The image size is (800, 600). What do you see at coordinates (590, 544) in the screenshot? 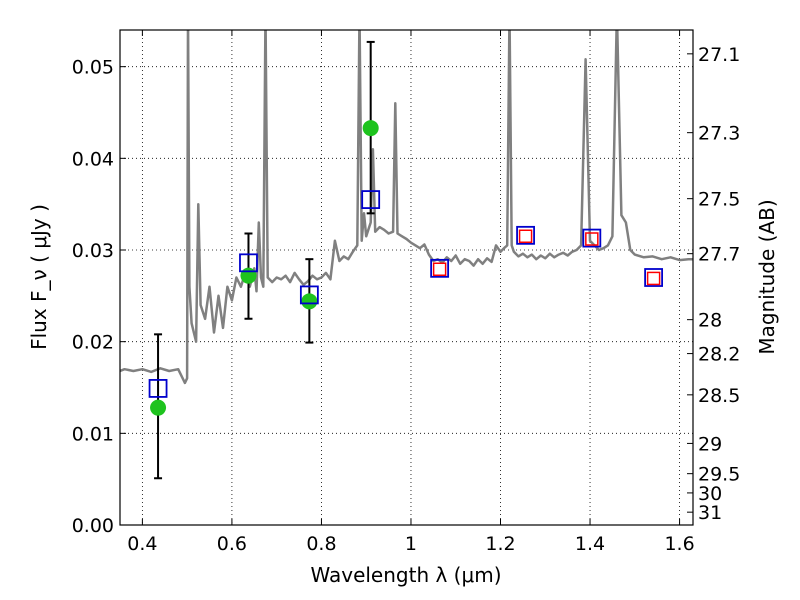
I see `x-tick-label: 1.4` at bounding box center [590, 544].